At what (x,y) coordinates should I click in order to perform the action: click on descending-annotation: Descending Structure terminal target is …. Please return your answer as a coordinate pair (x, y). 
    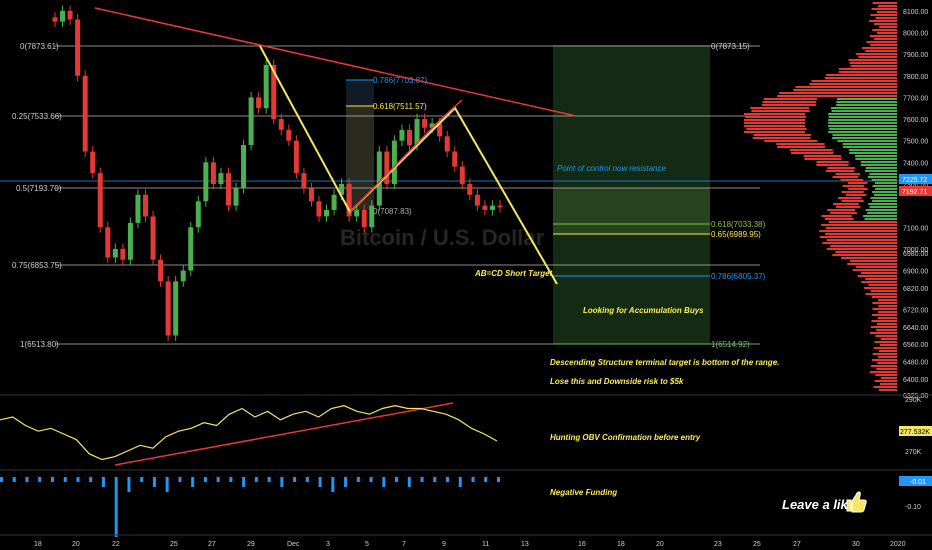
    Looking at the image, I should click on (664, 362).